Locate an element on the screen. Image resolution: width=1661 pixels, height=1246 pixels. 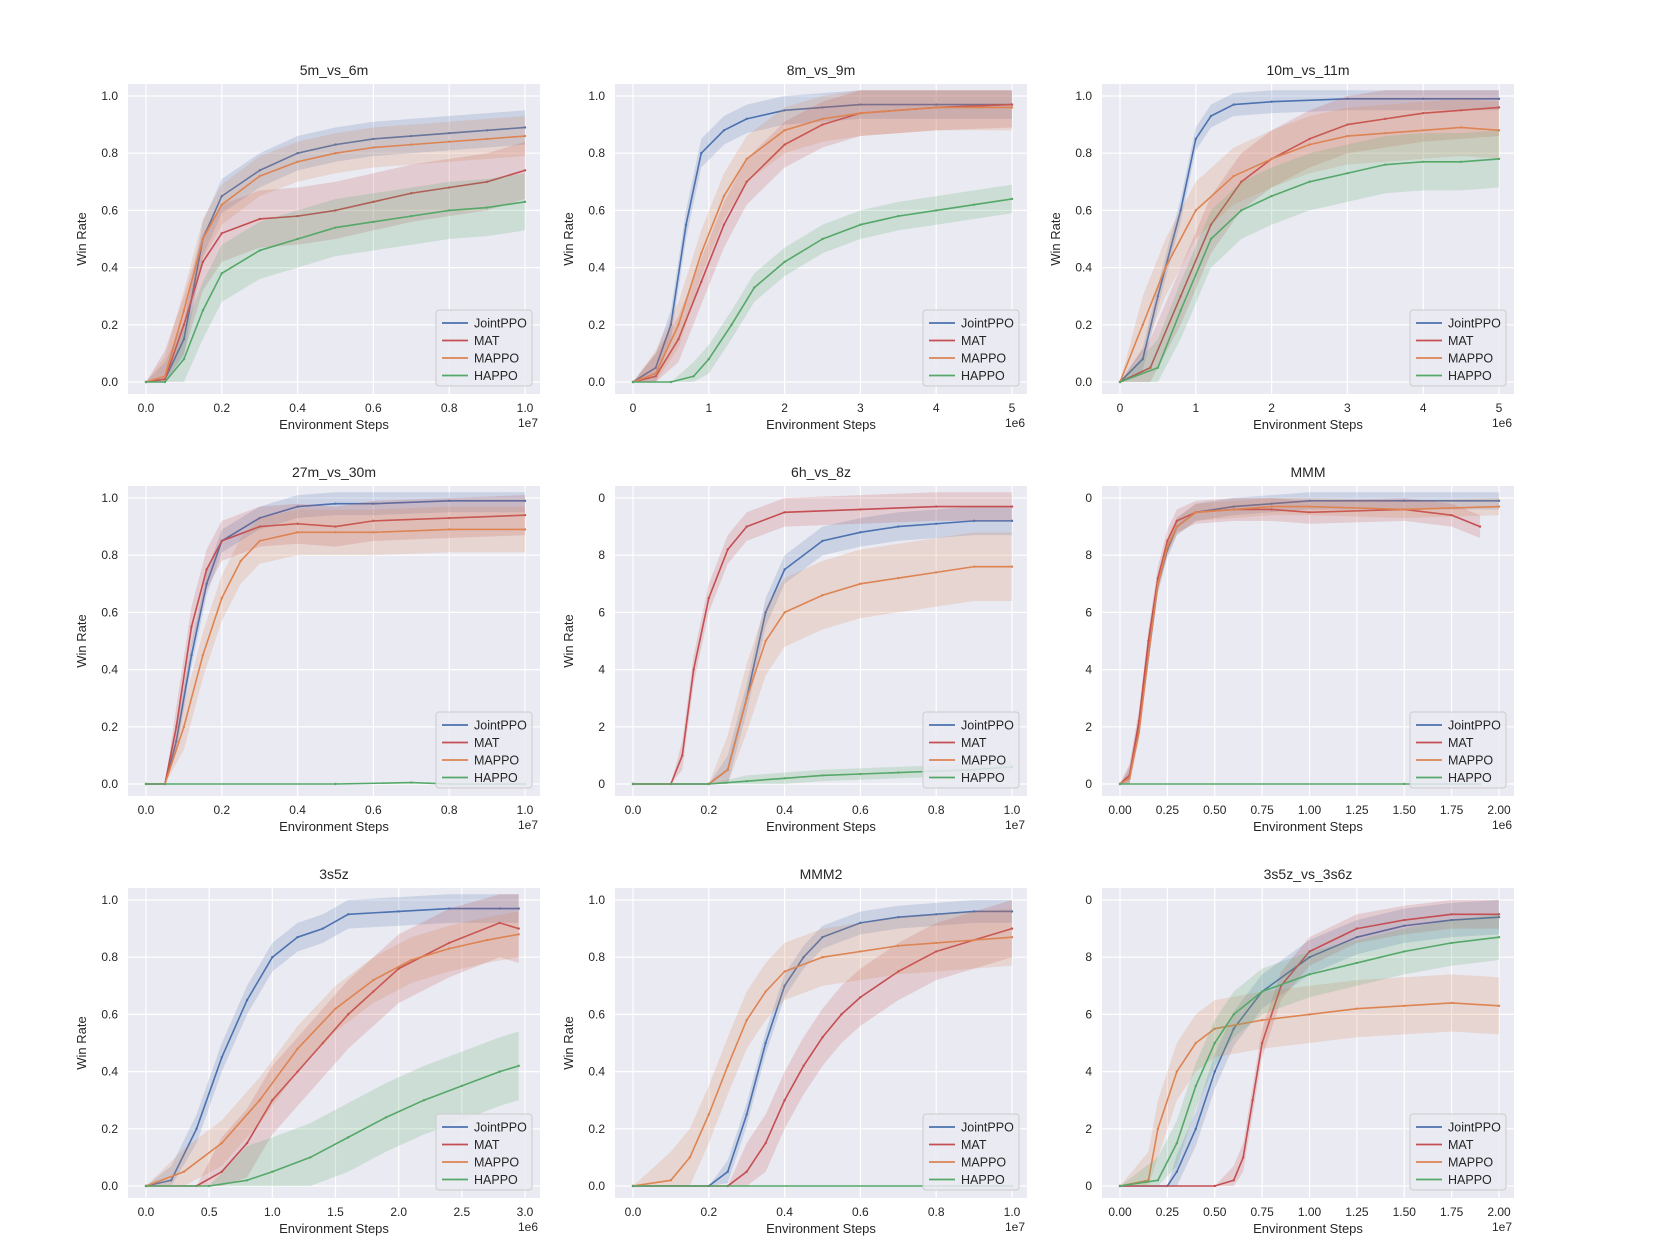
legend-label-jointppo: JointPPO is located at coordinates (500, 726).